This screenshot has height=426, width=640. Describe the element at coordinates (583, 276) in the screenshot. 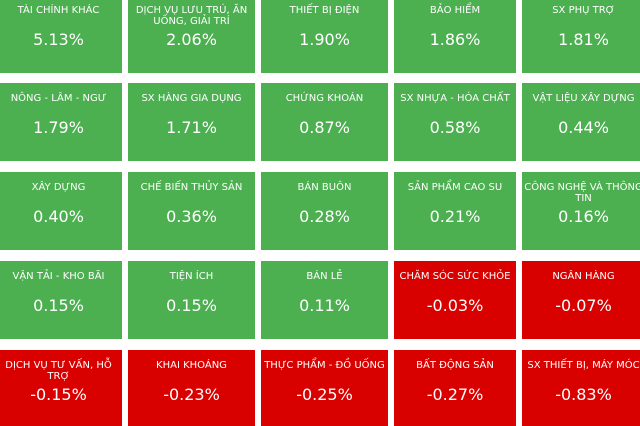

I see `sector-name: NGÂN HÀNG` at that location.